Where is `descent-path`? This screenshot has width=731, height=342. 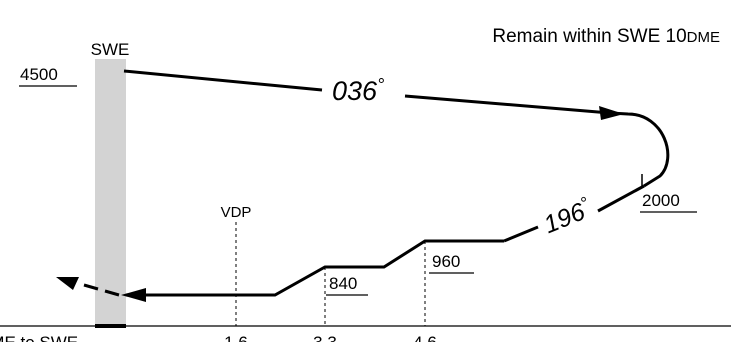
descent-path is located at coordinates (319, 268).